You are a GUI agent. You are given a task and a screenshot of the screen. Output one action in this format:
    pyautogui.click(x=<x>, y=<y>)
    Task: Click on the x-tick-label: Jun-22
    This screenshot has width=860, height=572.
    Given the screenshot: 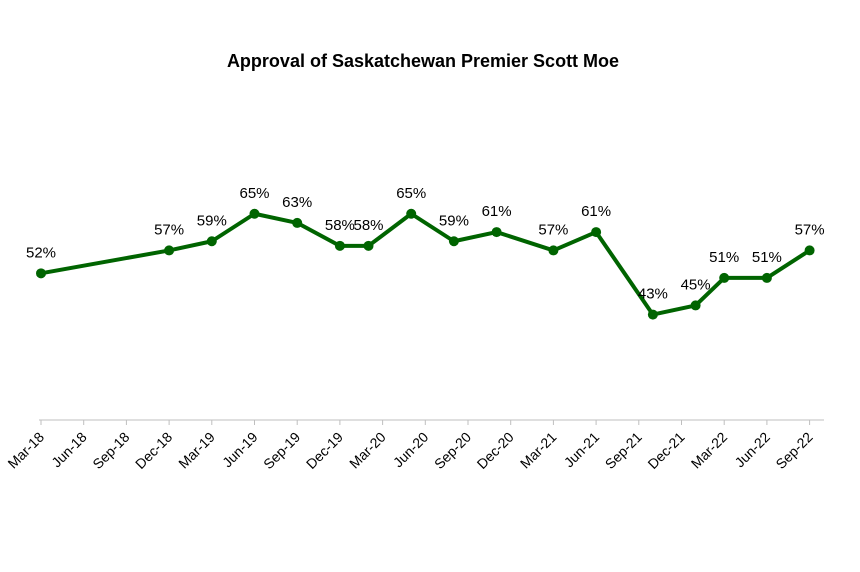 What is the action you would take?
    pyautogui.click(x=752, y=450)
    